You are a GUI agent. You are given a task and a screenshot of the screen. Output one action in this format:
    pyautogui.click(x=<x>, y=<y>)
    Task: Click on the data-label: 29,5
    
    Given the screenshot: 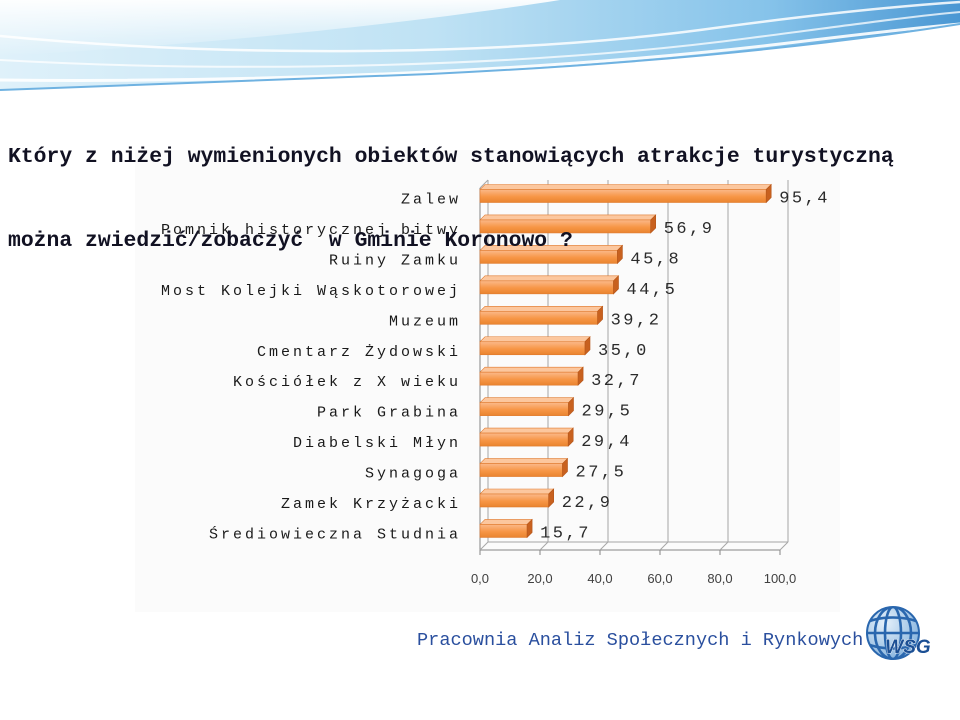 What is the action you would take?
    pyautogui.click(x=607, y=412)
    